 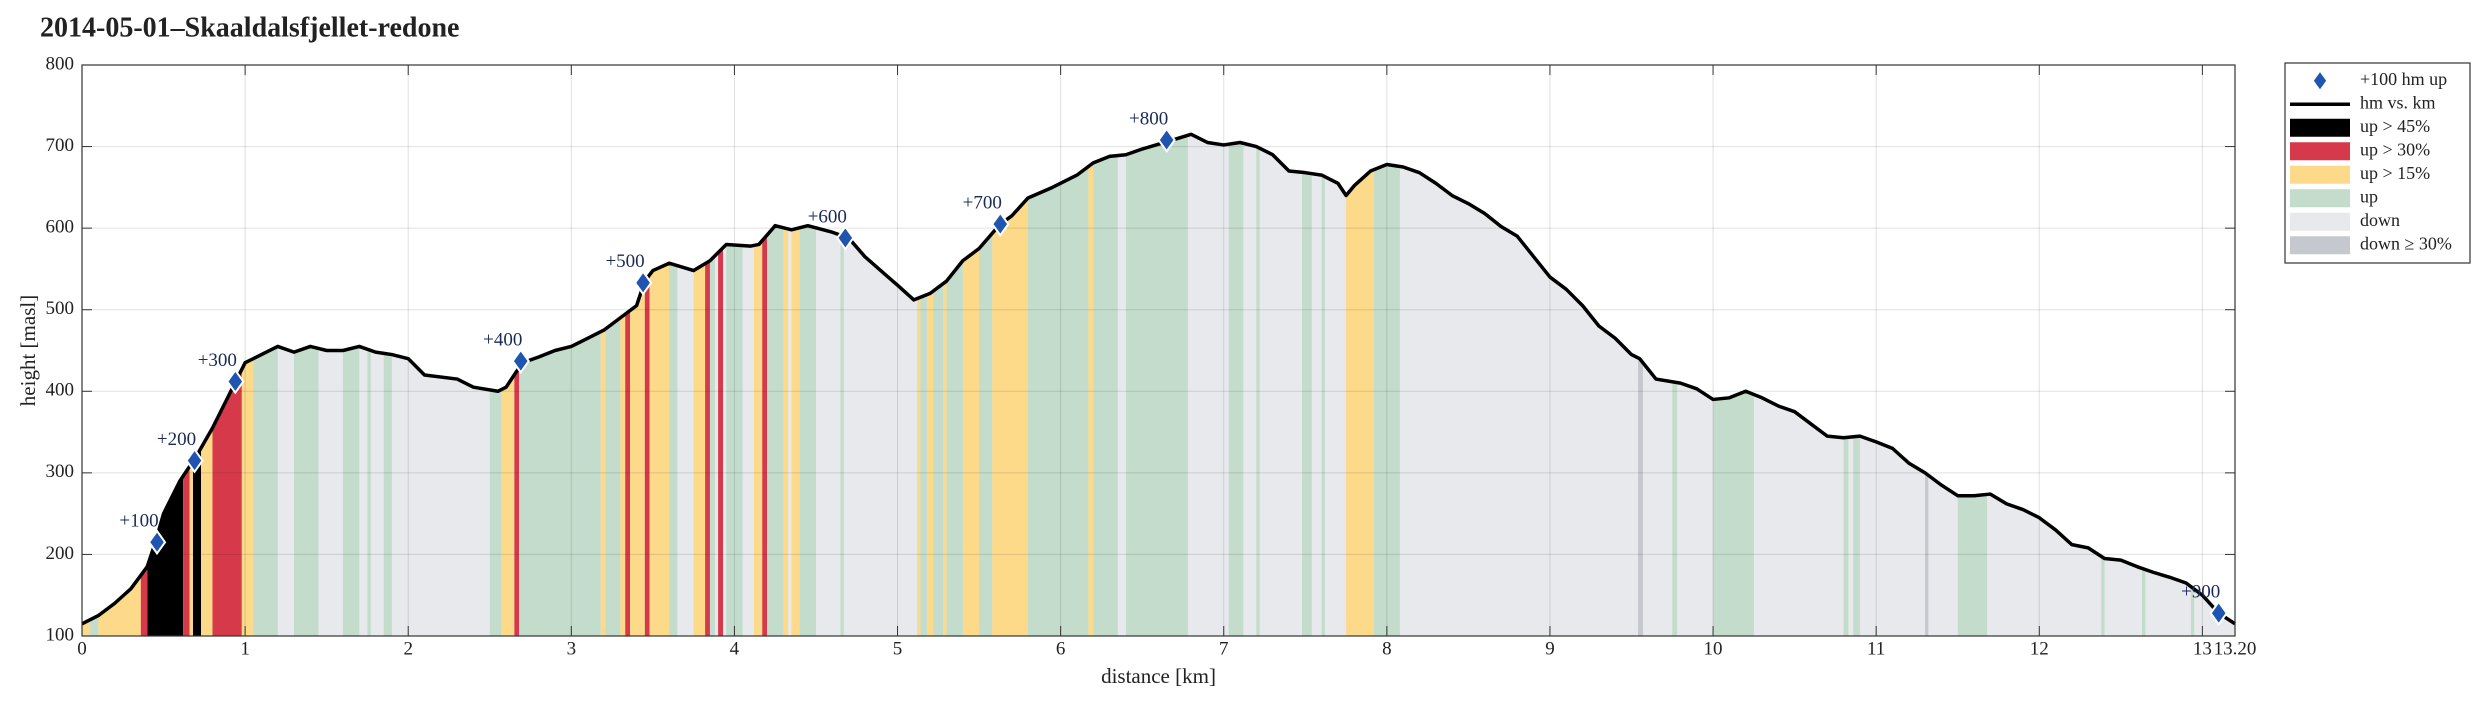 I want to click on legend-label: hm vs. km, so click(x=2398, y=102).